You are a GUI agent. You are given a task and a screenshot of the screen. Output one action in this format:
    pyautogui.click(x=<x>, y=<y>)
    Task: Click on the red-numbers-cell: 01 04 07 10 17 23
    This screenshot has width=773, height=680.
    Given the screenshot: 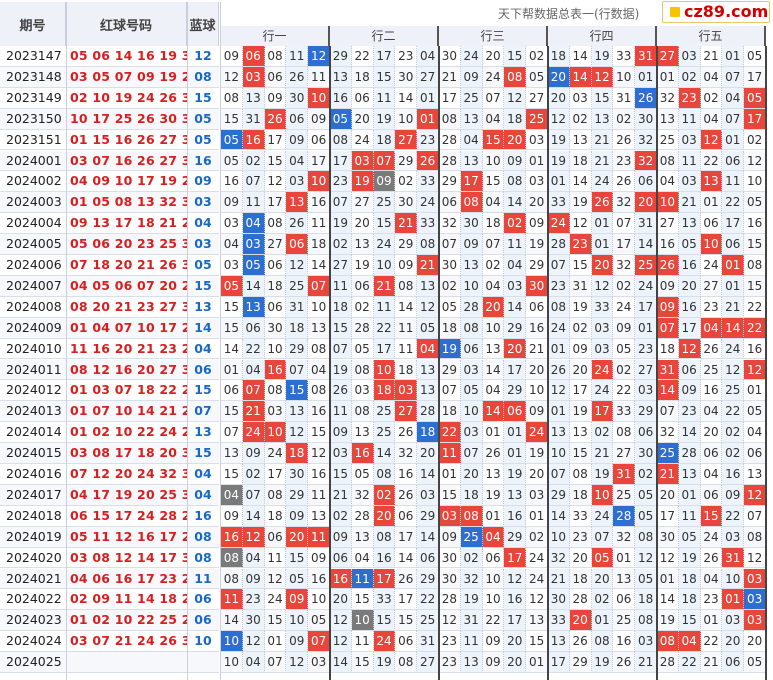 What is the action you would take?
    pyautogui.click(x=132, y=328)
    